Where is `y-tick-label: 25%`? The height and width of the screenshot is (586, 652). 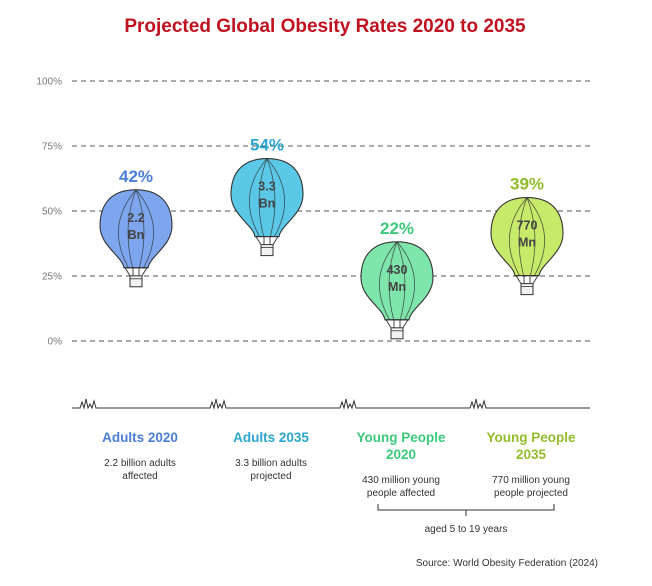 y-tick-label: 25% is located at coordinates (52, 277).